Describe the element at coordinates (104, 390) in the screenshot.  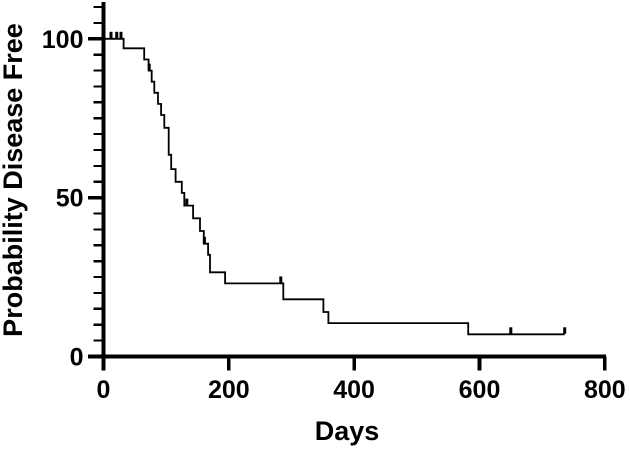
I see `x-tick-label-0: 0` at that location.